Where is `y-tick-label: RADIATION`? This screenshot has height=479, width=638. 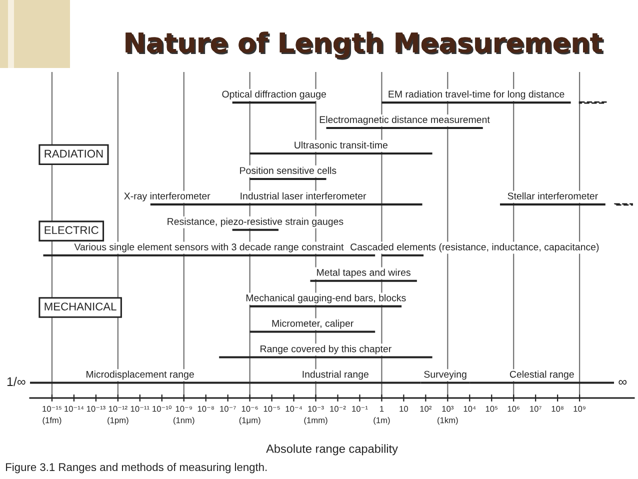 y-tick-label: RADIATION is located at coordinates (73, 154).